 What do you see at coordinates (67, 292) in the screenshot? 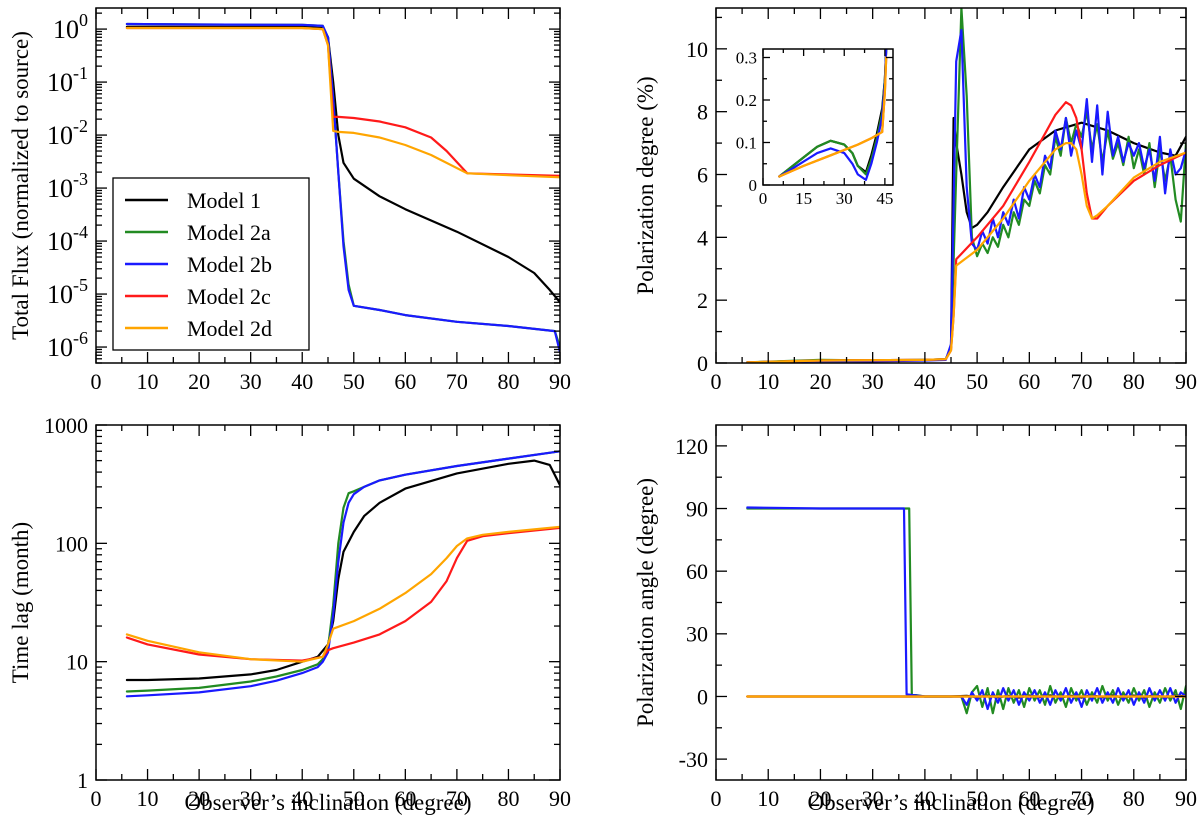
I see `y-tick-label: 10-5` at bounding box center [67, 292].